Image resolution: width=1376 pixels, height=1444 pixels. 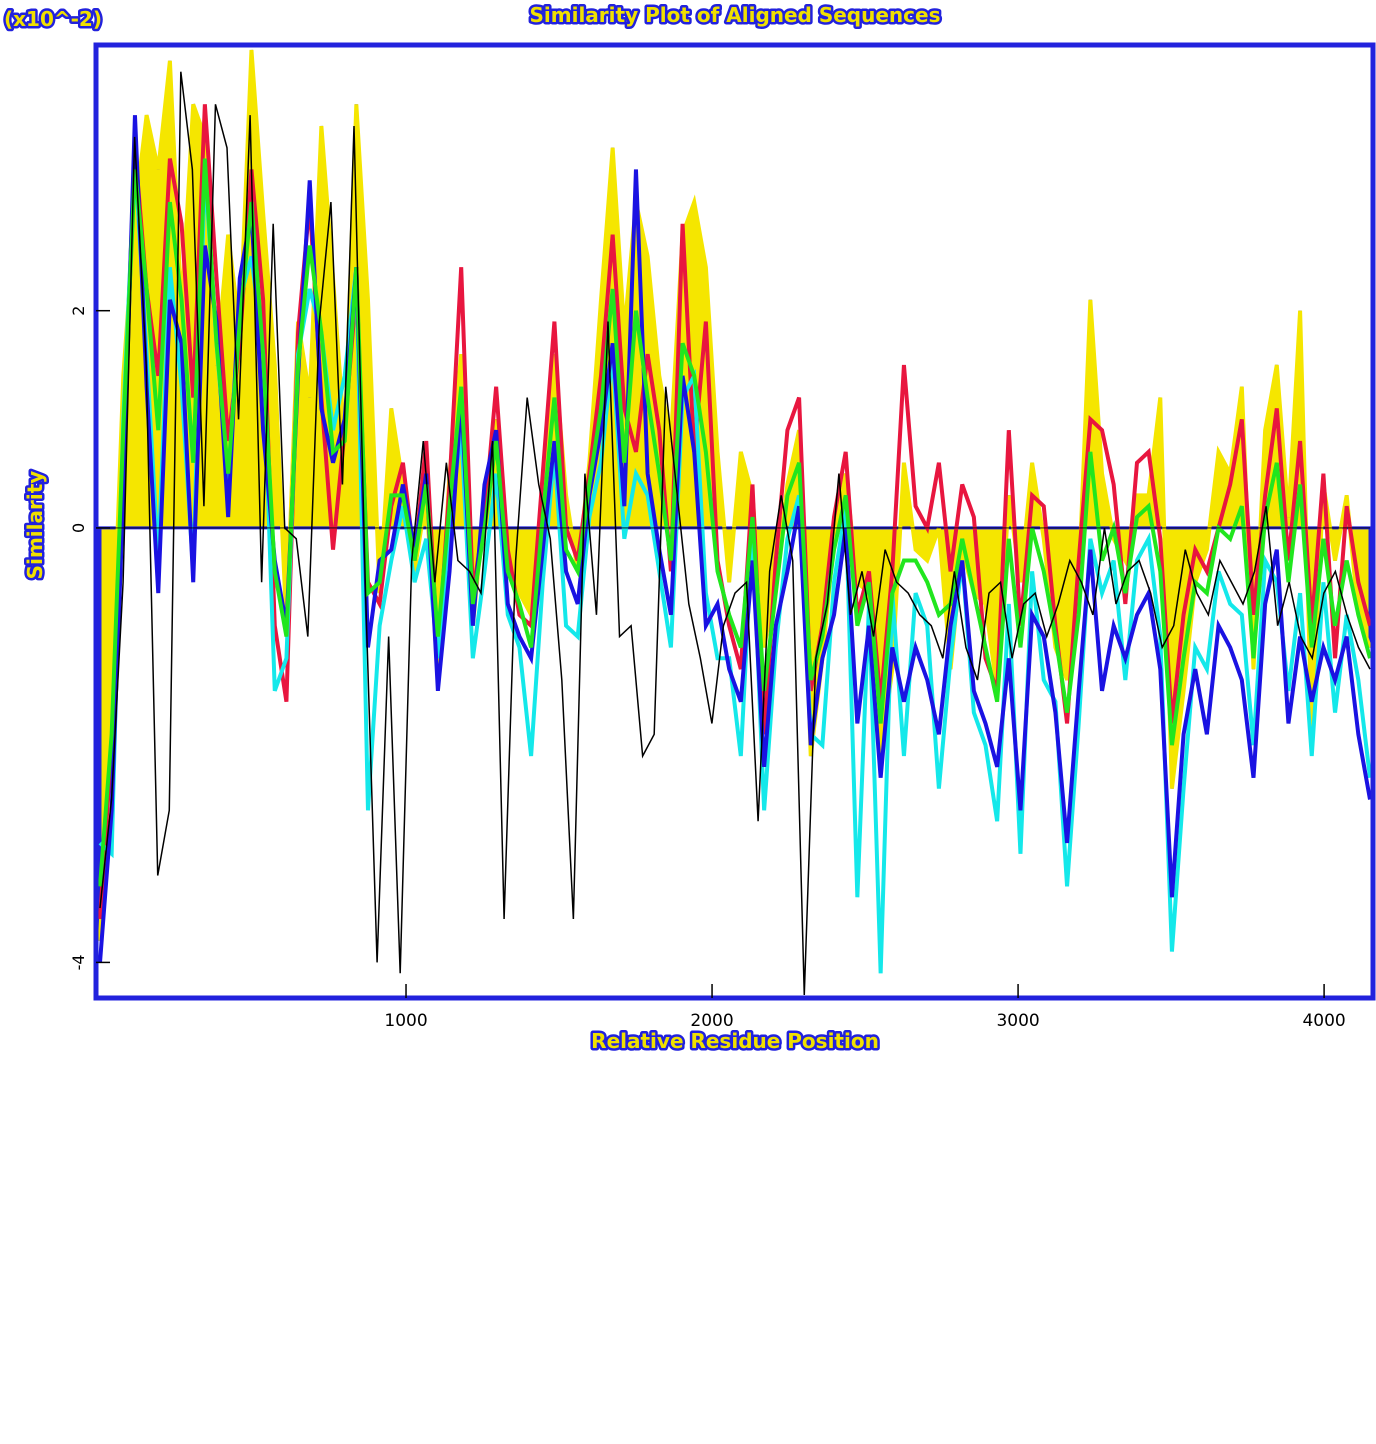 I want to click on x-tick-label: 3000, so click(x=1017, y=1021).